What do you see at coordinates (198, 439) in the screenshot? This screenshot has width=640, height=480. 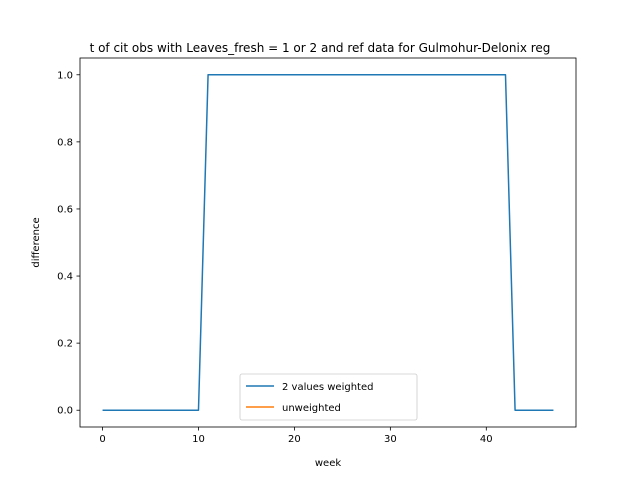 I see `x-tick-label: 10` at bounding box center [198, 439].